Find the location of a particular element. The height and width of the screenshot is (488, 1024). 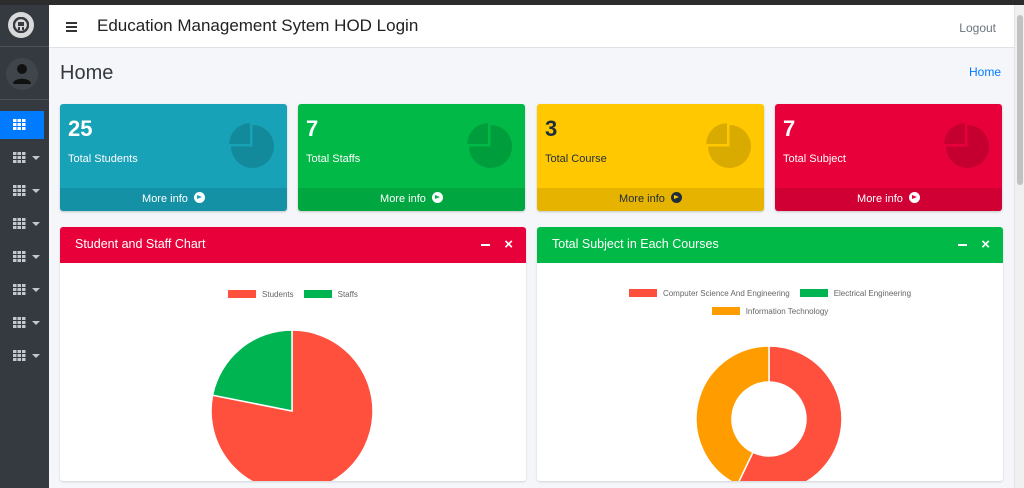

legend-label: Staffs is located at coordinates (347, 294).